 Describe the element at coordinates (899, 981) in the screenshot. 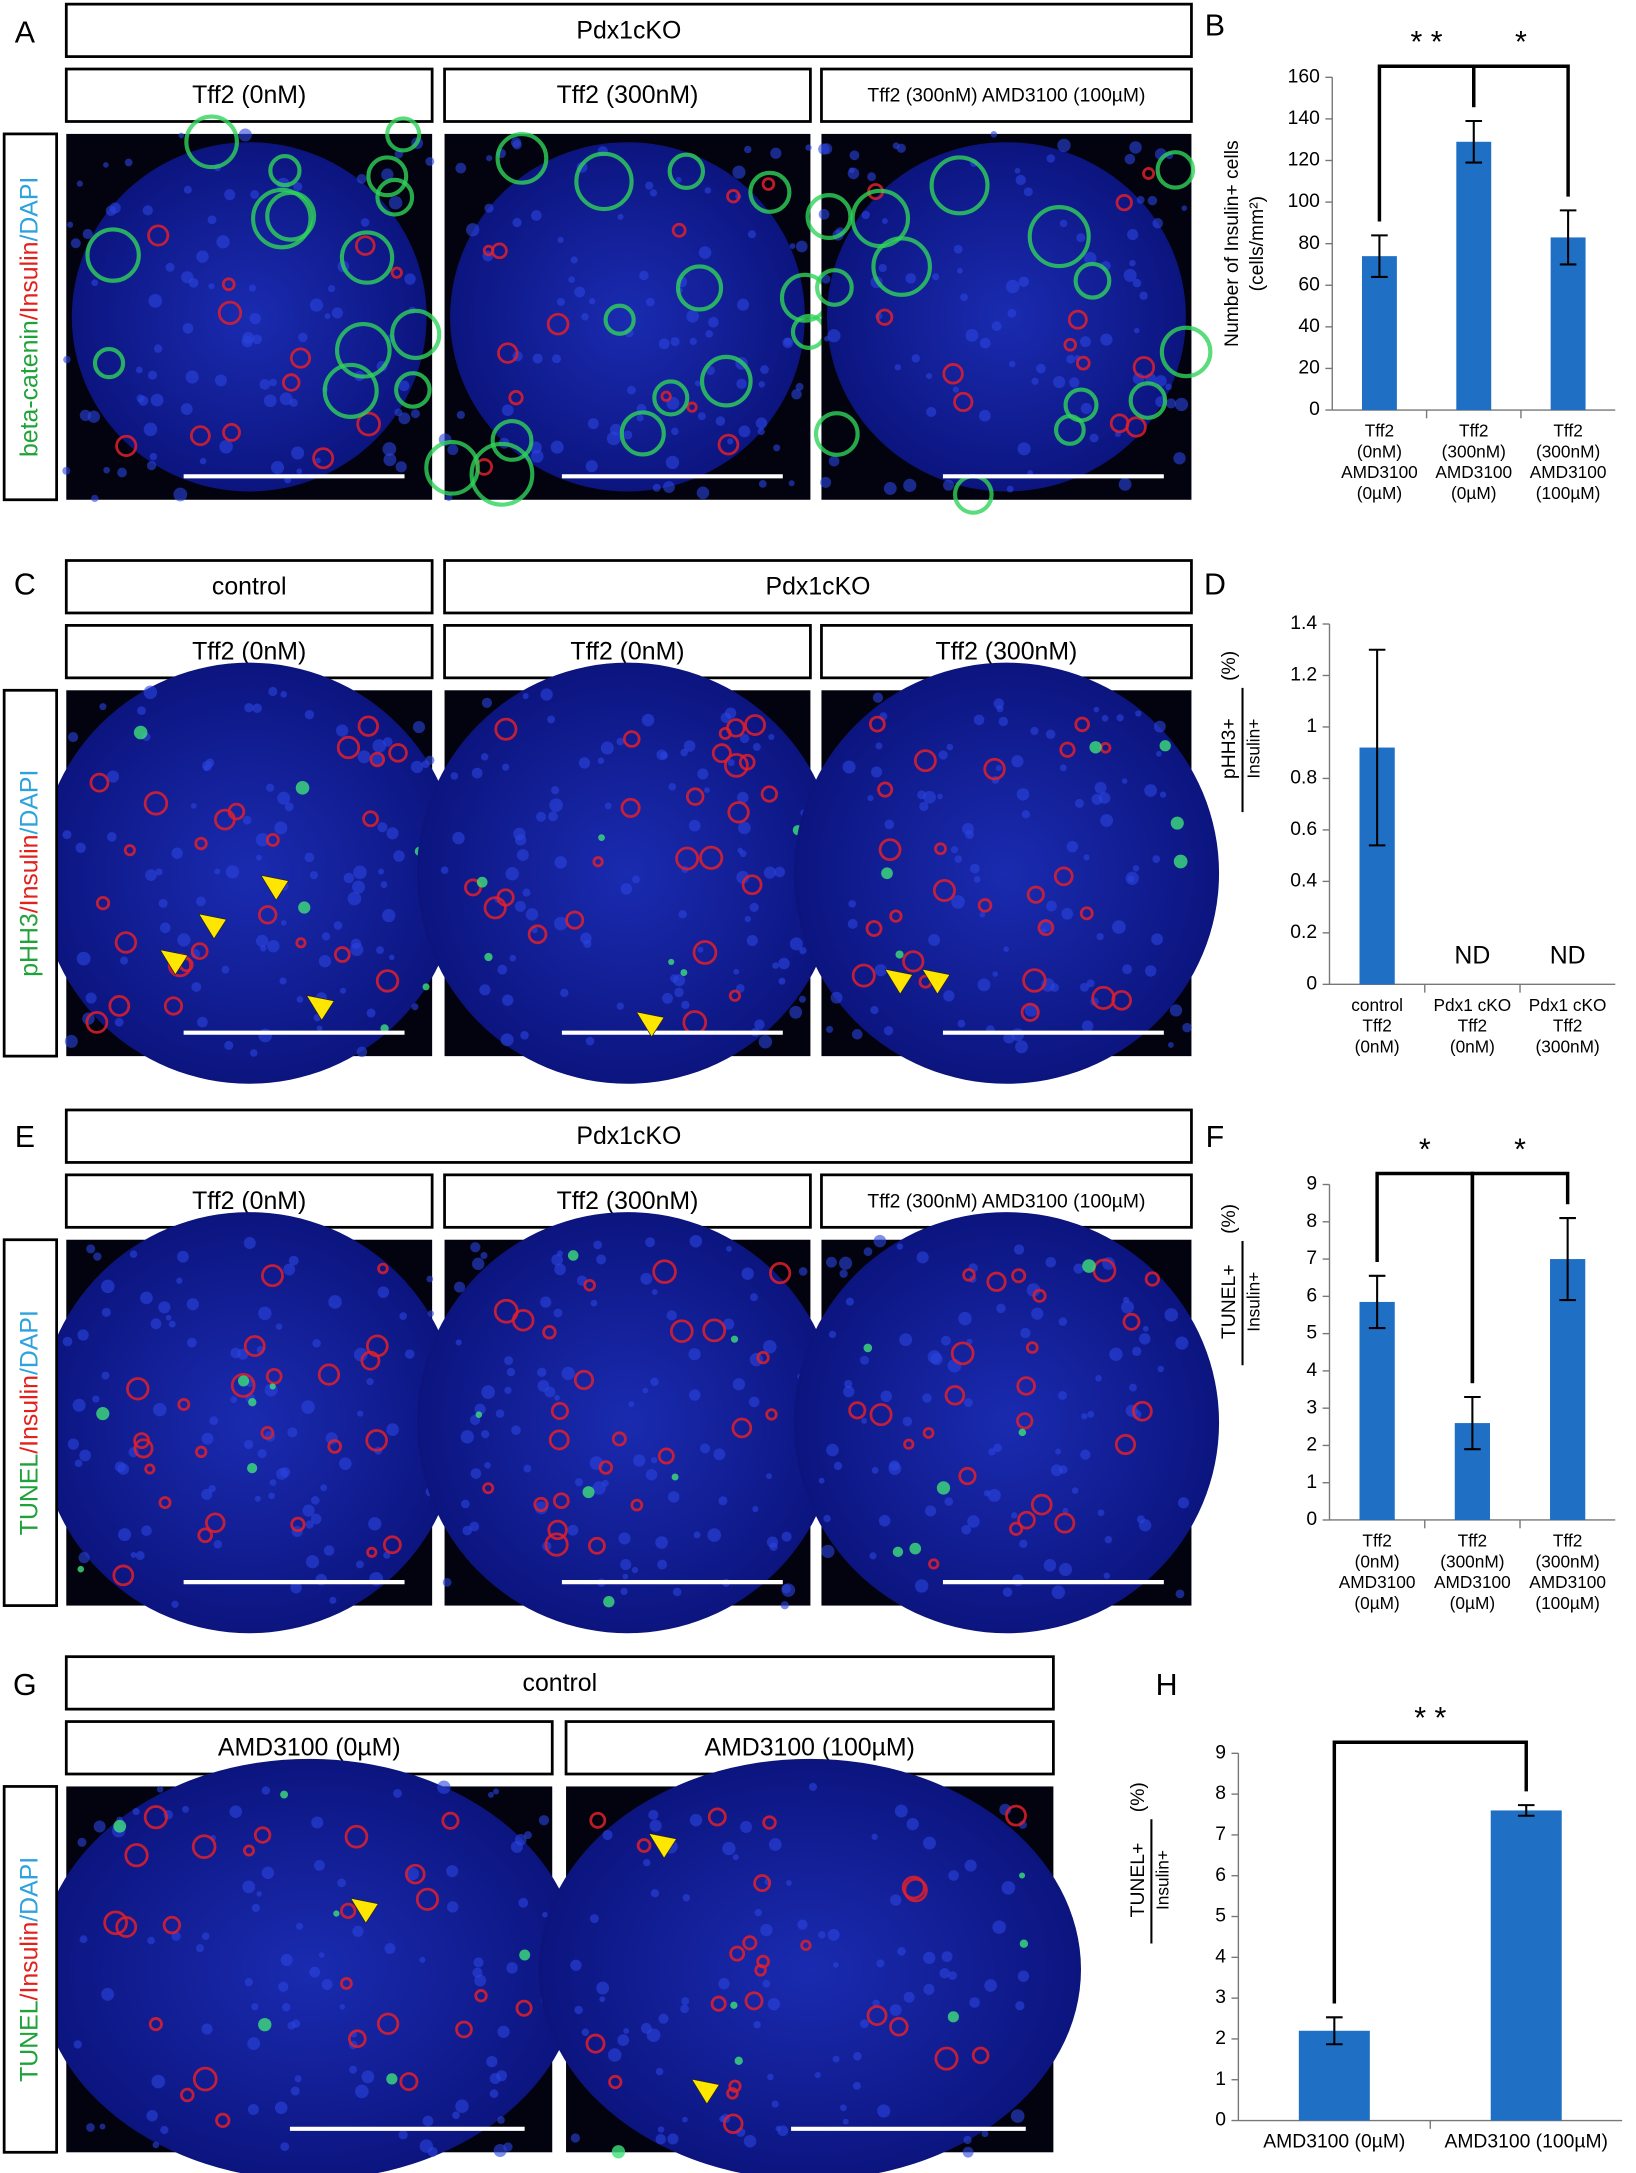

I see `arrowhead` at that location.